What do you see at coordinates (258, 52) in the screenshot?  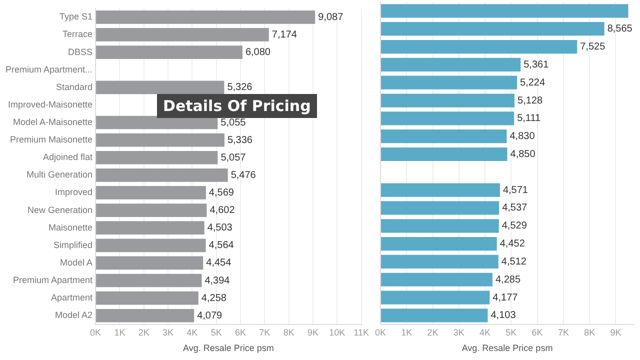 I see `data-label: 6,080` at bounding box center [258, 52].